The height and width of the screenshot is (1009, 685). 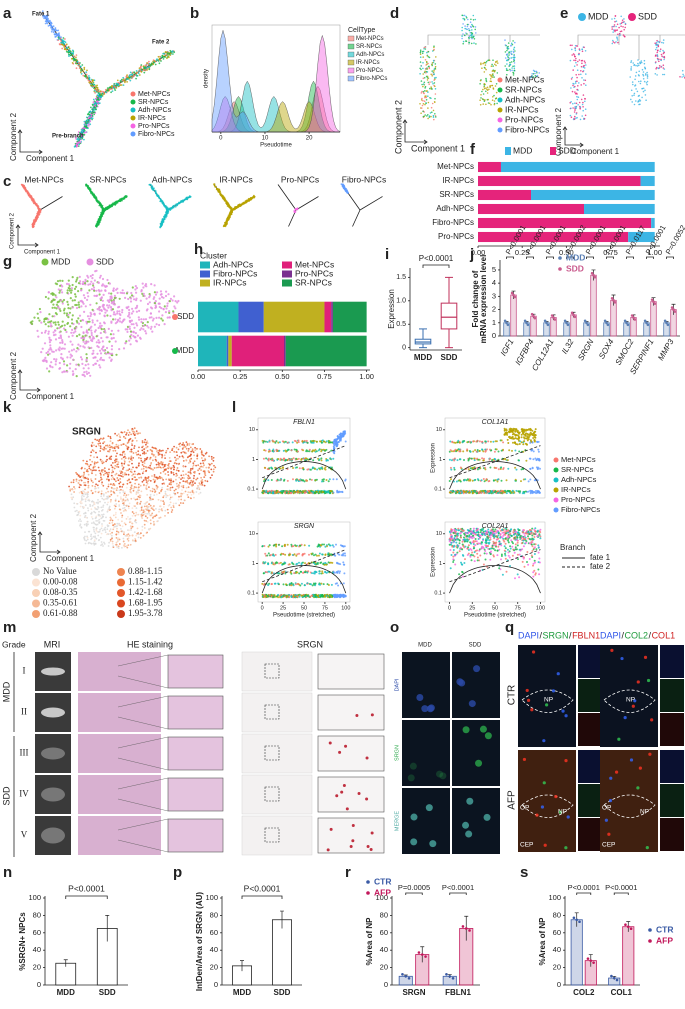 What do you see at coordinates (275, 81) in the screenshot?
I see `density-curve` at bounding box center [275, 81].